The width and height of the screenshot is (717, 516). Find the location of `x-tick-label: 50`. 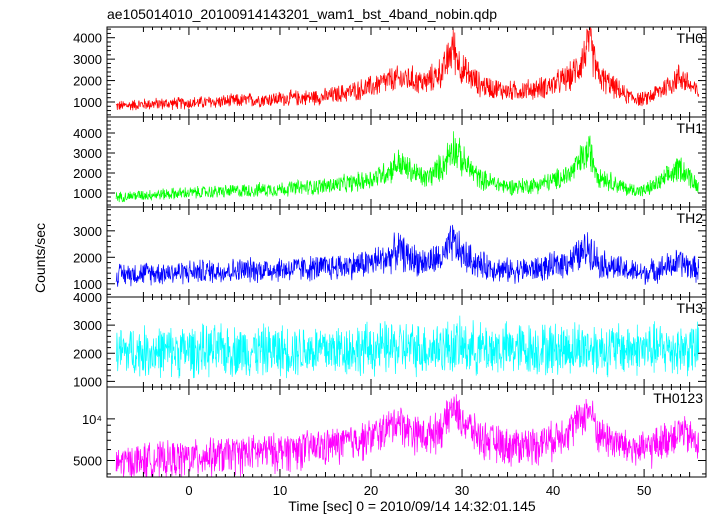

x-tick-label: 50 is located at coordinates (644, 490).